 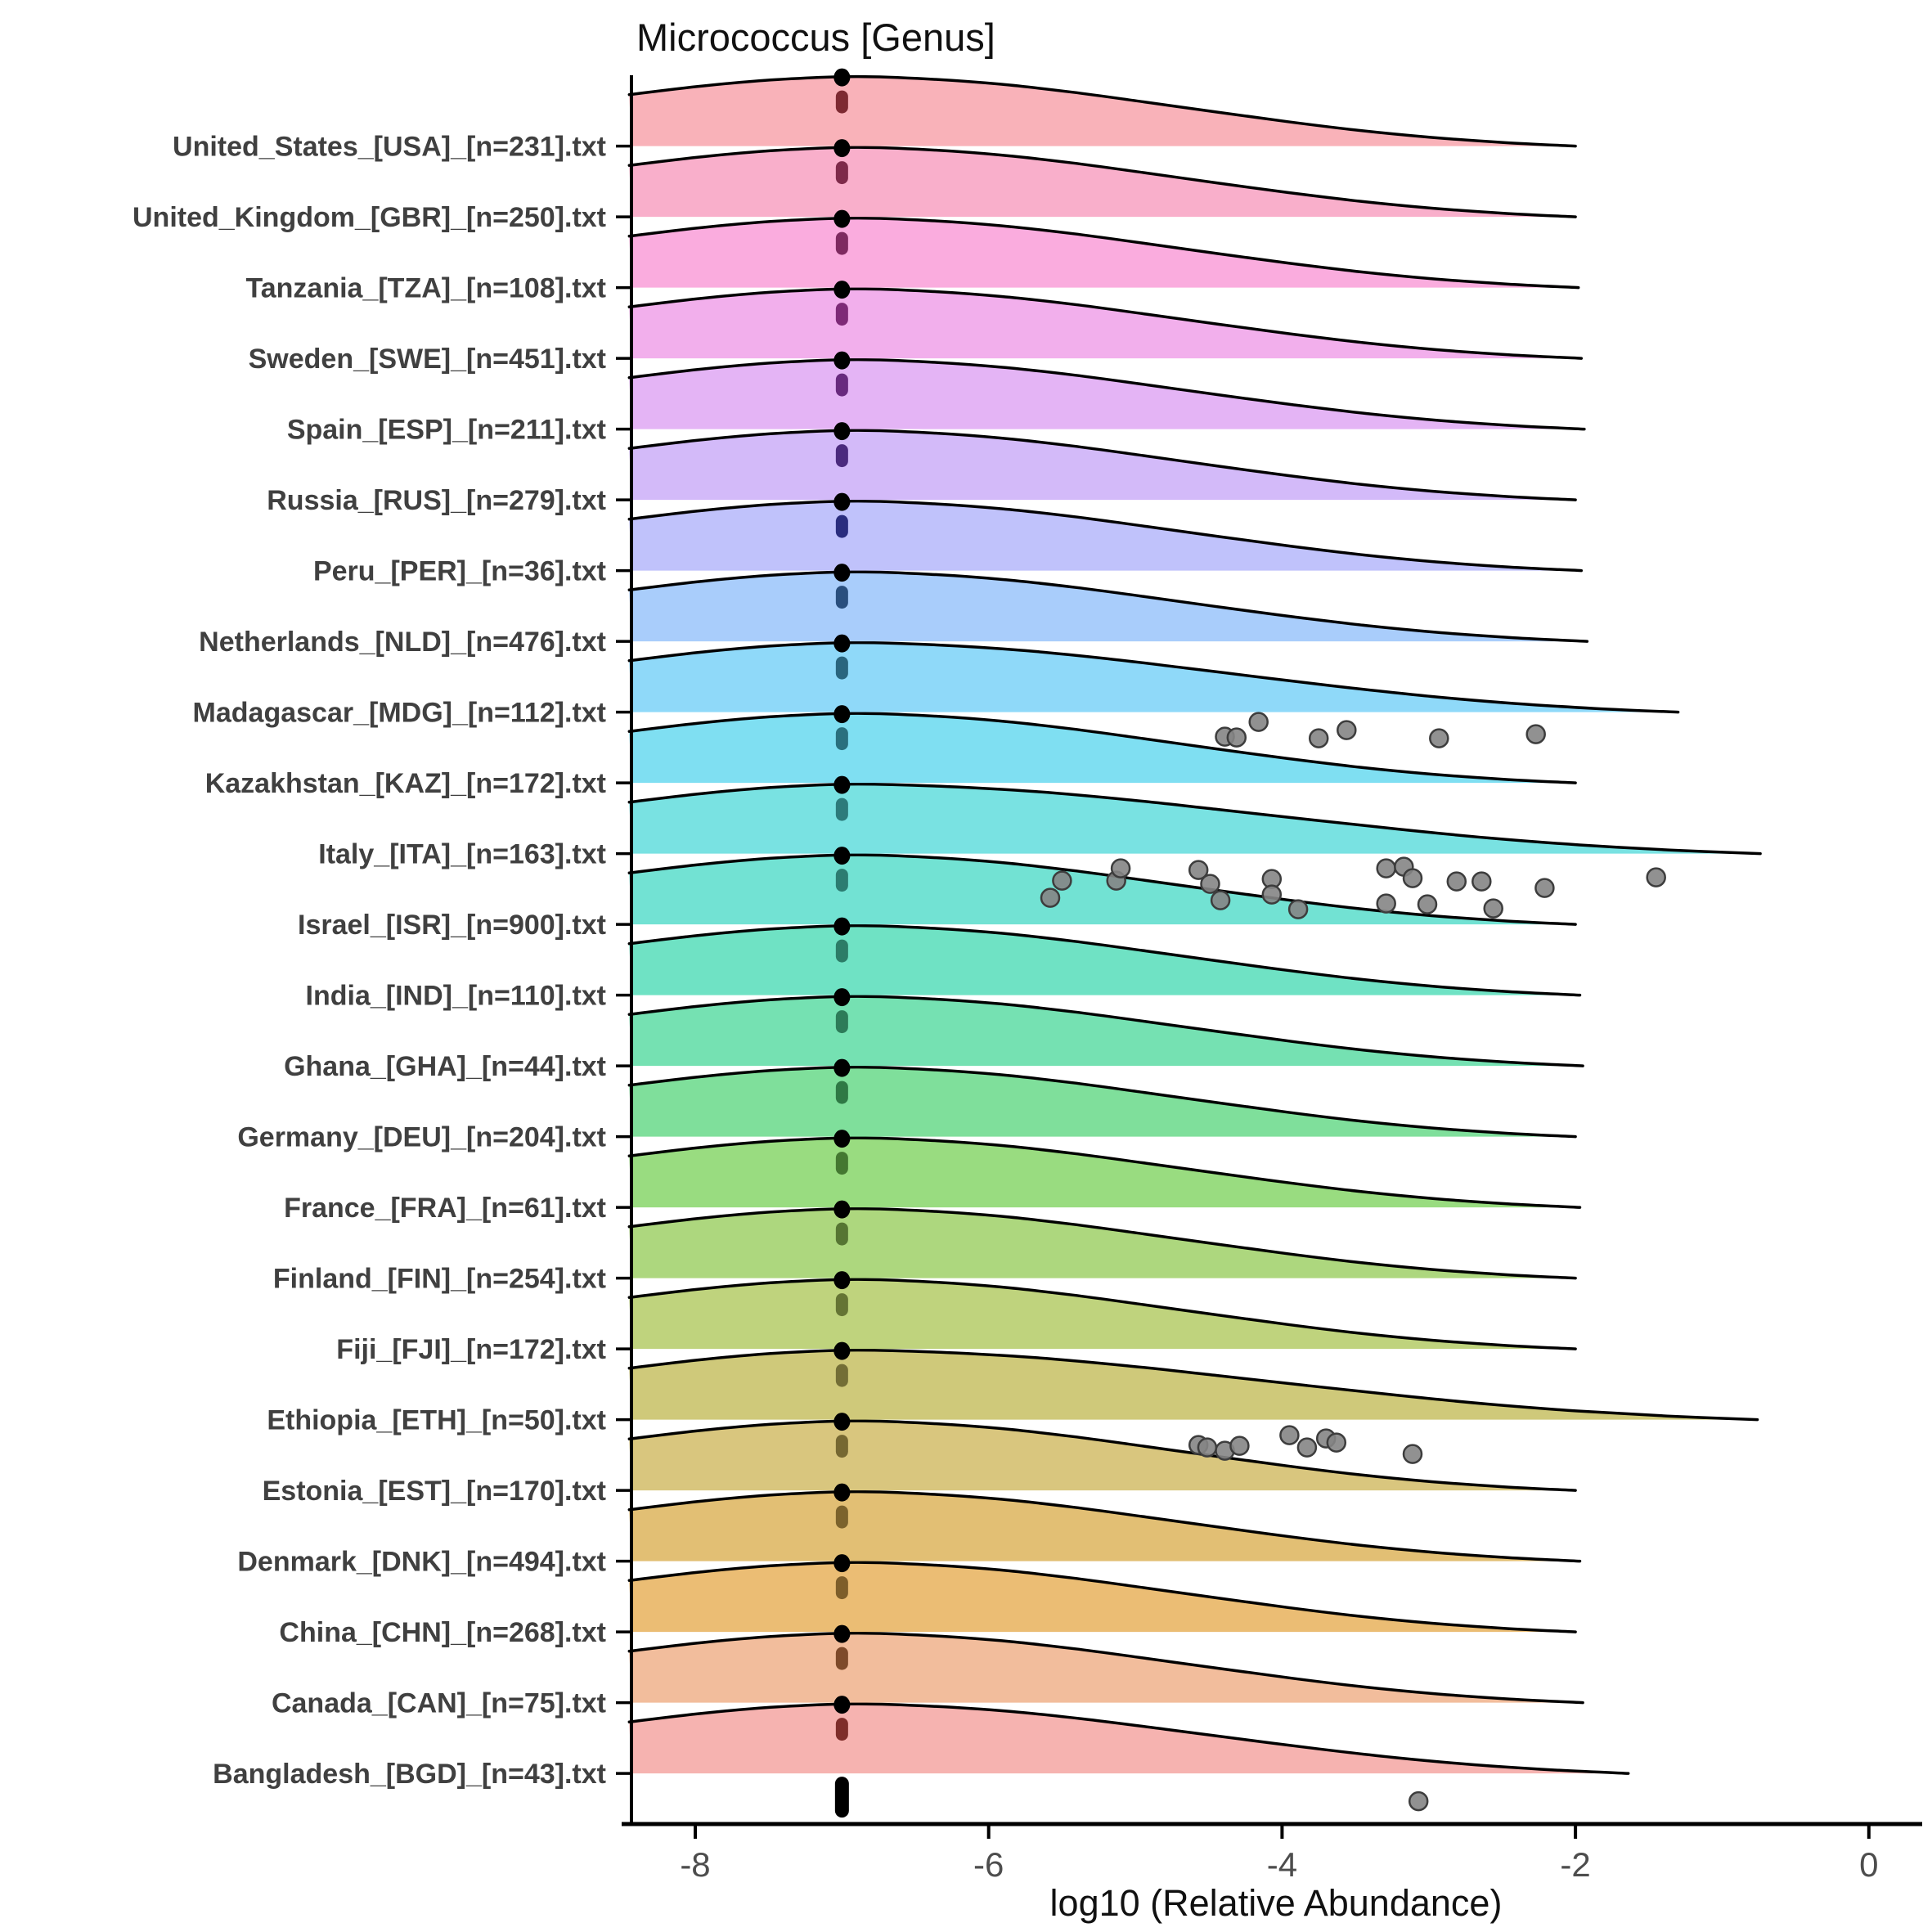 What do you see at coordinates (988, 1864) in the screenshot?
I see `x-tick-label-1: -6` at bounding box center [988, 1864].